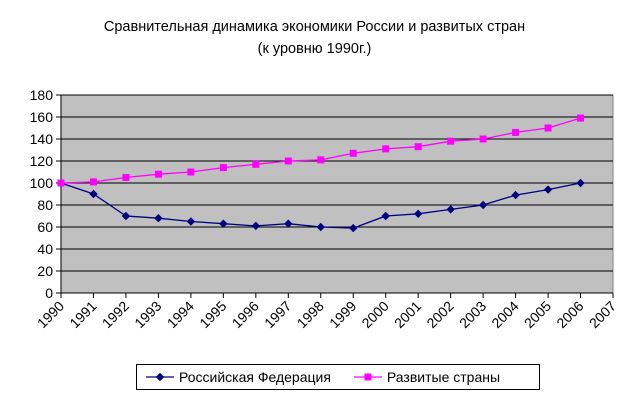 Image resolution: width=629 pixels, height=401 pixels. I want to click on x-tick-label-1992: 1992, so click(115, 314).